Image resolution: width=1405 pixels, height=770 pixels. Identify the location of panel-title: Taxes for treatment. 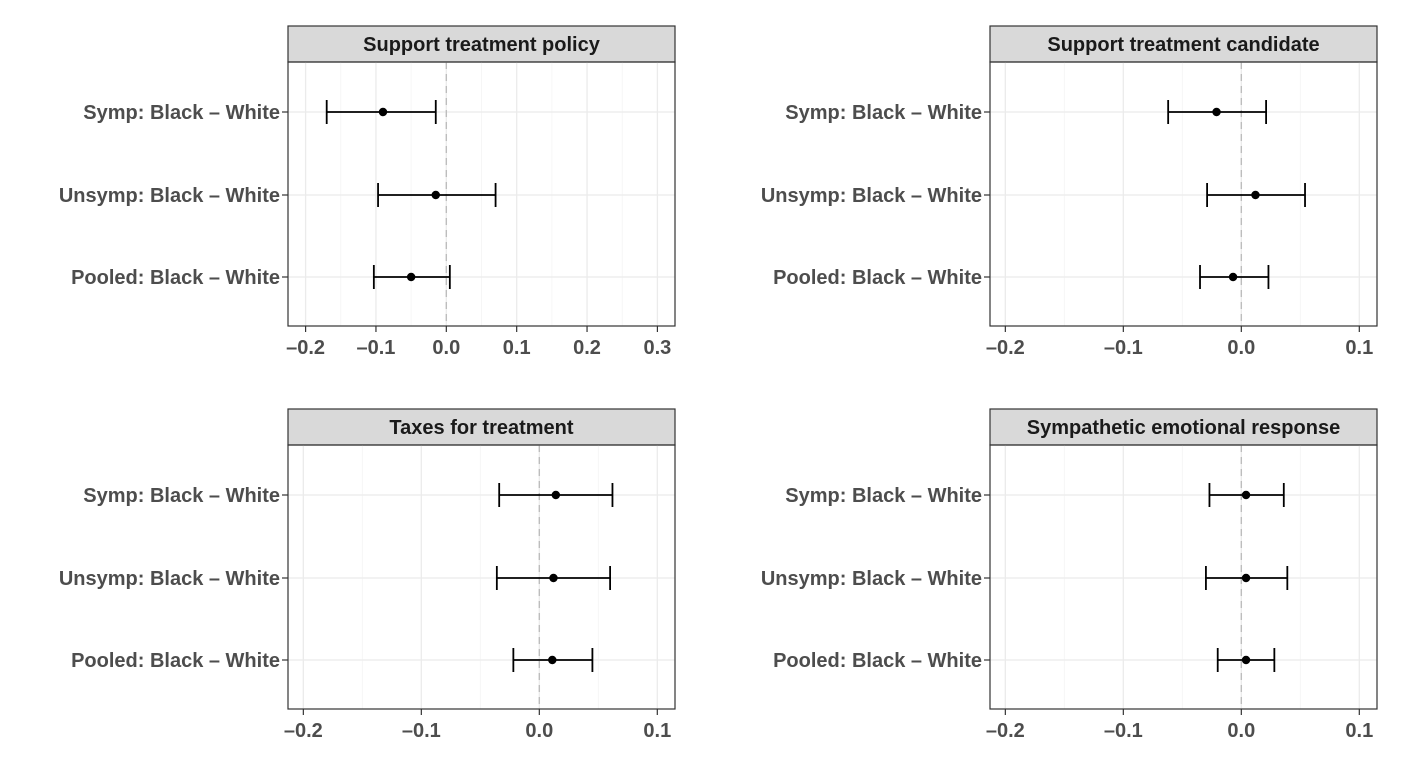
(481, 428).